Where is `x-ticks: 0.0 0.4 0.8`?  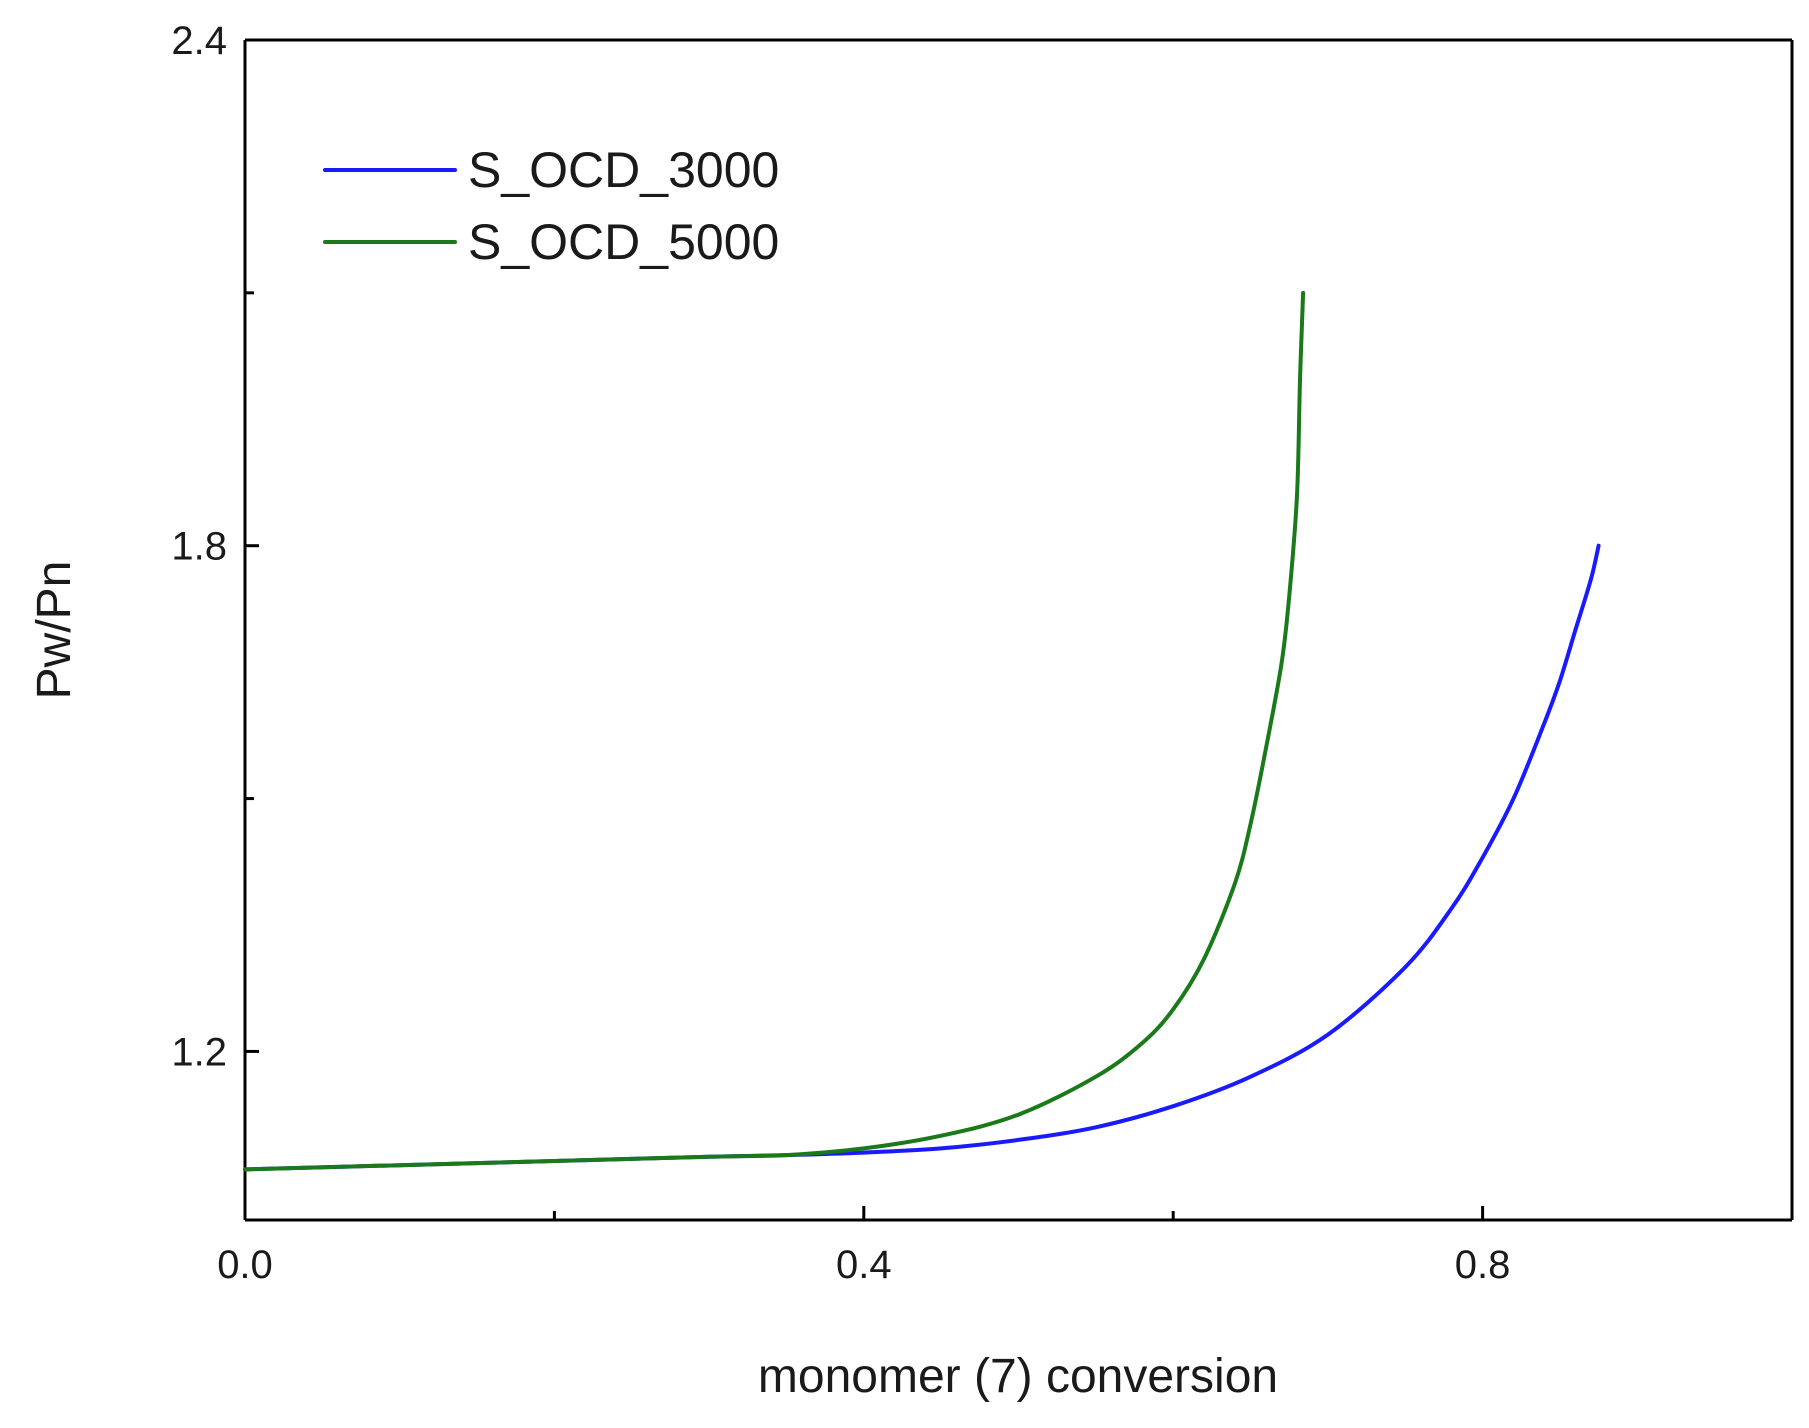 x-ticks: 0.0 0.4 0.8 is located at coordinates (863, 1246).